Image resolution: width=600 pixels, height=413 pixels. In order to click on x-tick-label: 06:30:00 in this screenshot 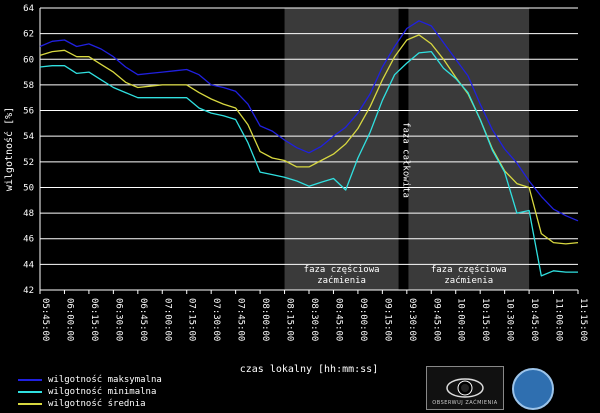, I will do `click(118, 319)`.